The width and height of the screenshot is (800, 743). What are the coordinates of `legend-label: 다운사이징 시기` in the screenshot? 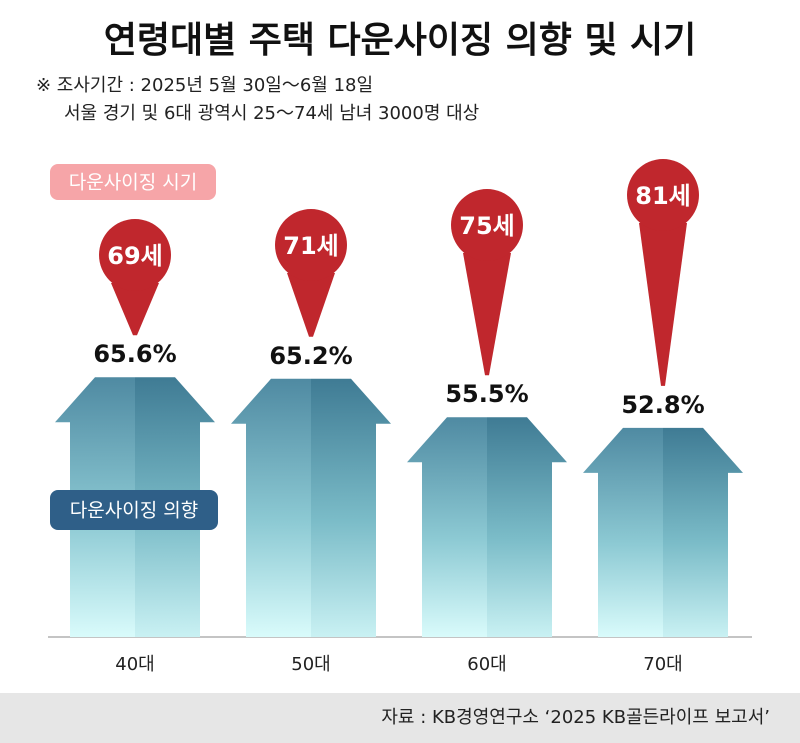 It's located at (133, 183).